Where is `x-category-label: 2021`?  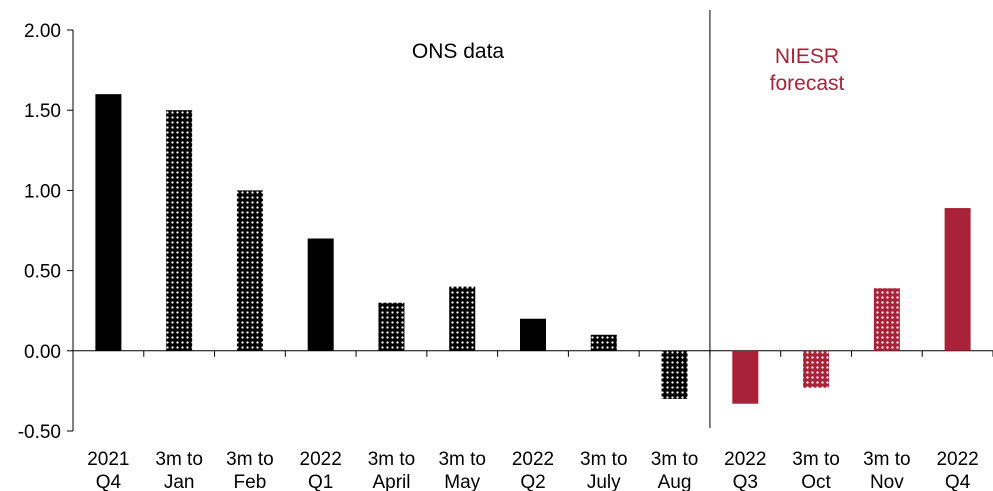 x-category-label: 2021 is located at coordinates (108, 459).